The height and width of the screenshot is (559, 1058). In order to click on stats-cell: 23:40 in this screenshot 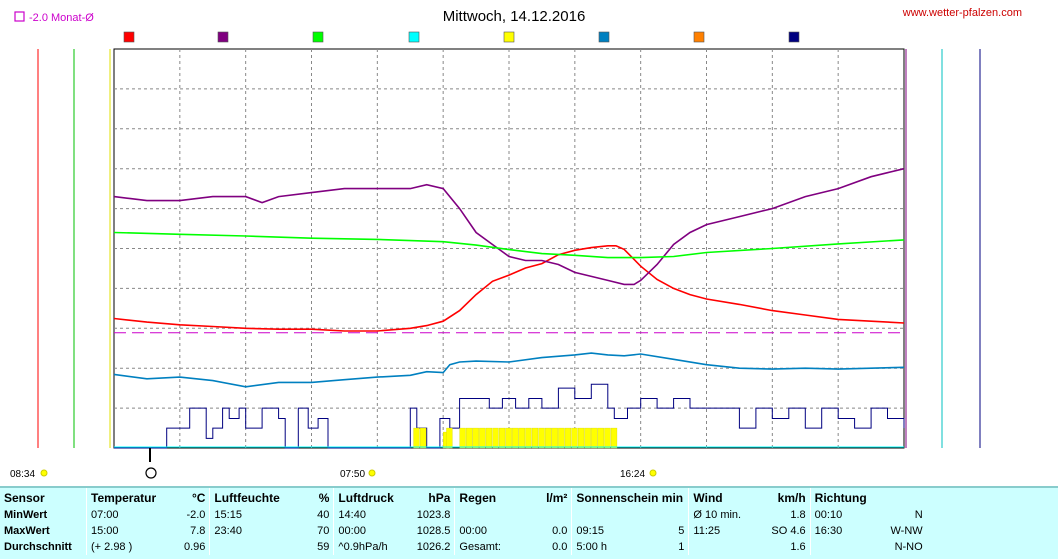, I will do `click(256, 531)`.